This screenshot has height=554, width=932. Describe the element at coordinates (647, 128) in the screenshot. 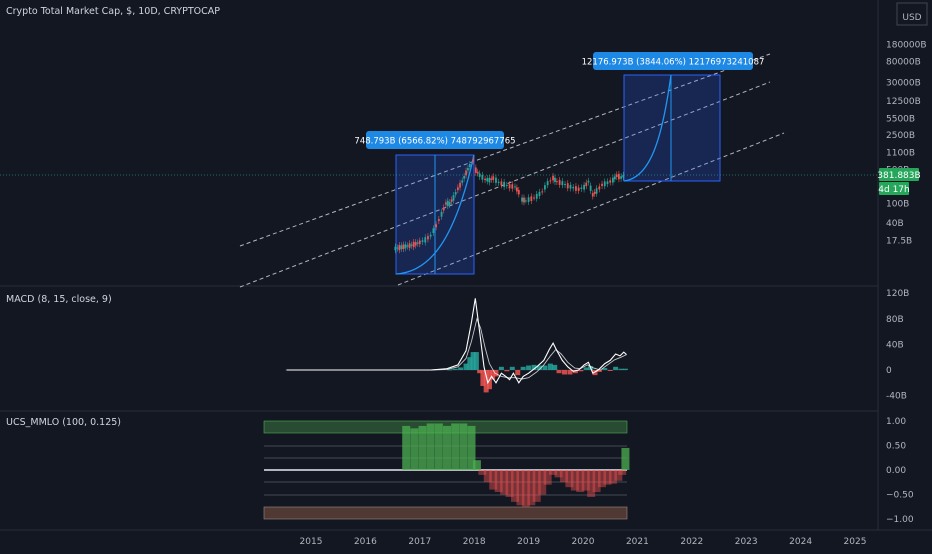

I see `projection-curve-2021` at that location.